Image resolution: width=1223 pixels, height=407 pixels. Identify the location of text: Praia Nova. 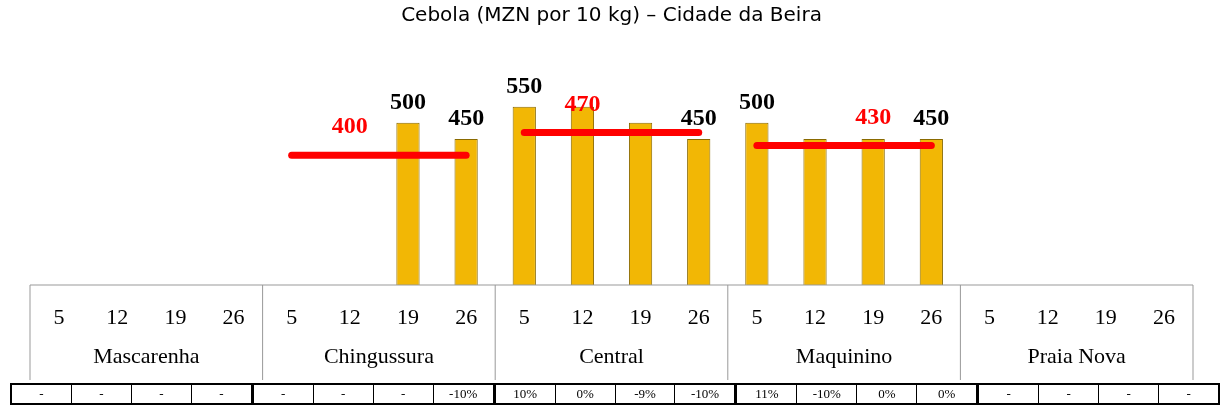
(1077, 355).